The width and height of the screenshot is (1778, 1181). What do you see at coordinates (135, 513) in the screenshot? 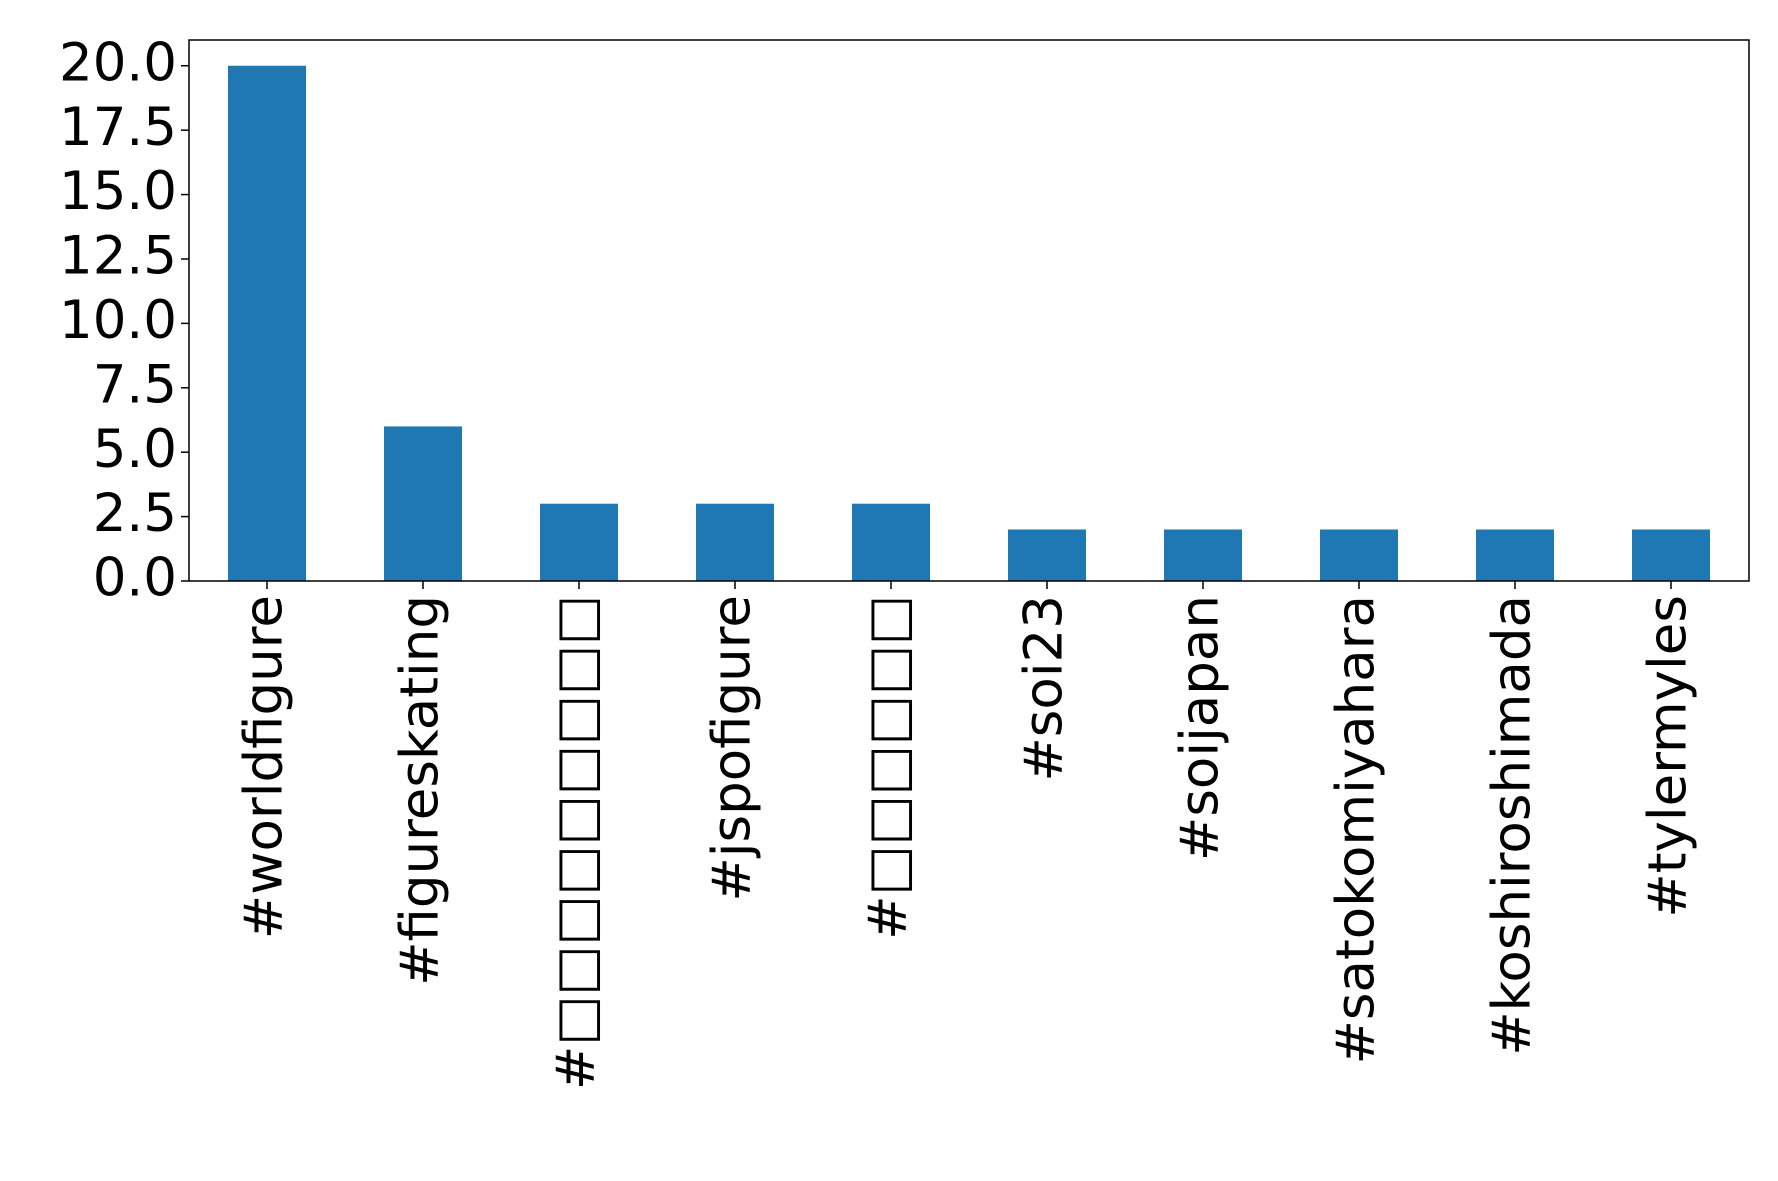
I see `y-tick-label: 2.5` at bounding box center [135, 513].